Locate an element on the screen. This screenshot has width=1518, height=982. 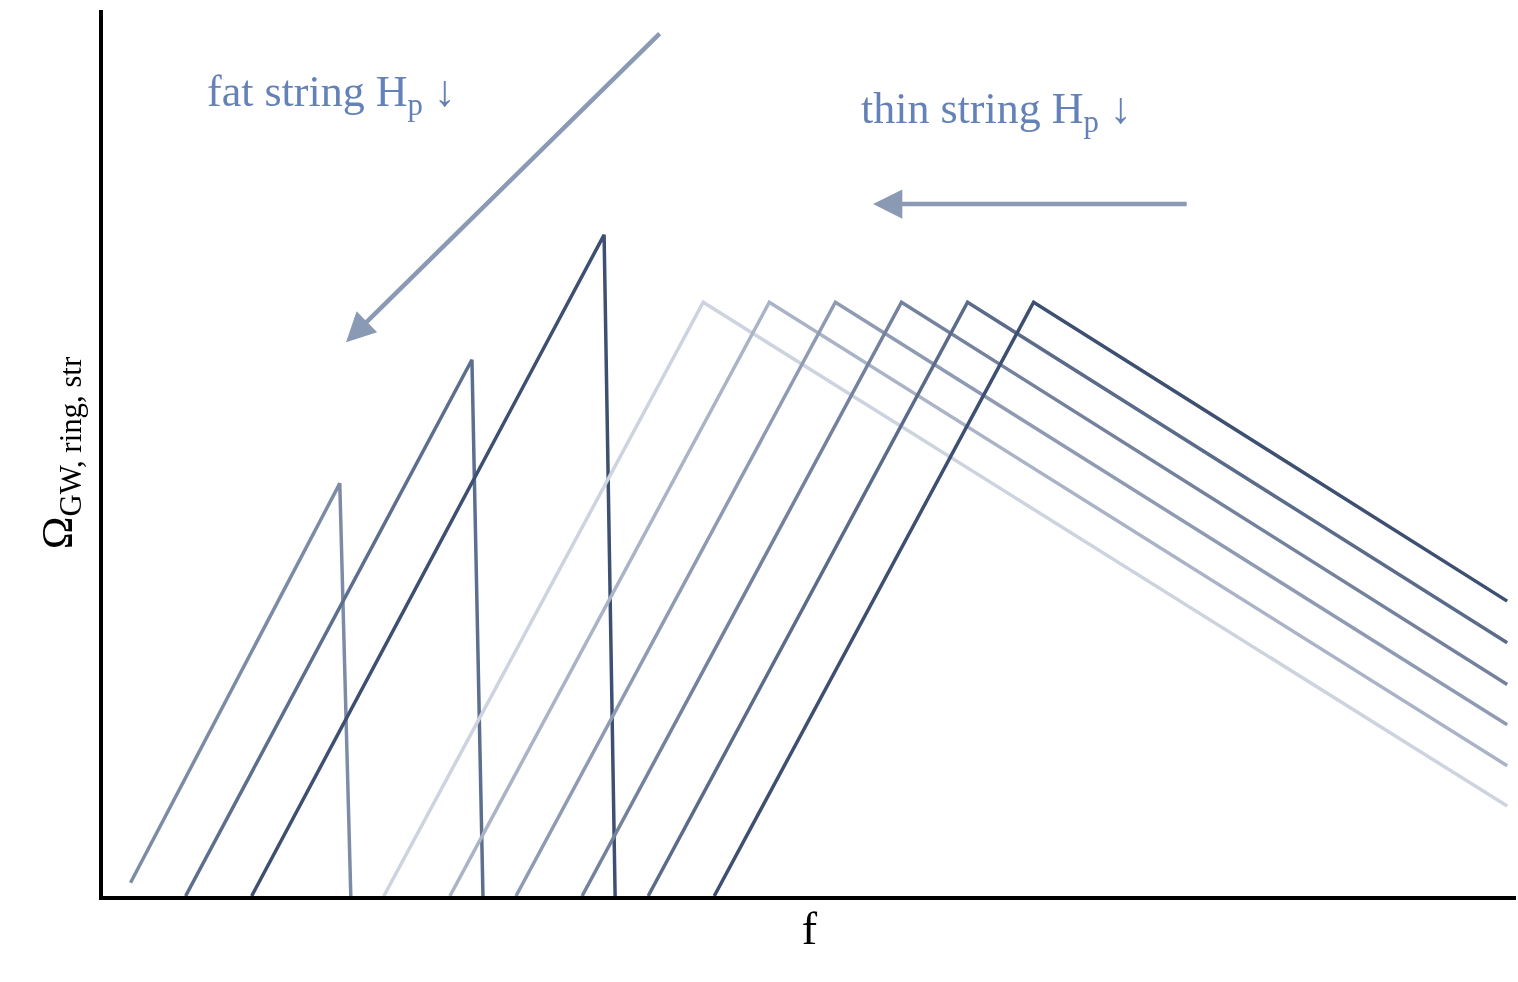
text: thin string H$_{p}$ ↓ is located at coordinates (996, 112).